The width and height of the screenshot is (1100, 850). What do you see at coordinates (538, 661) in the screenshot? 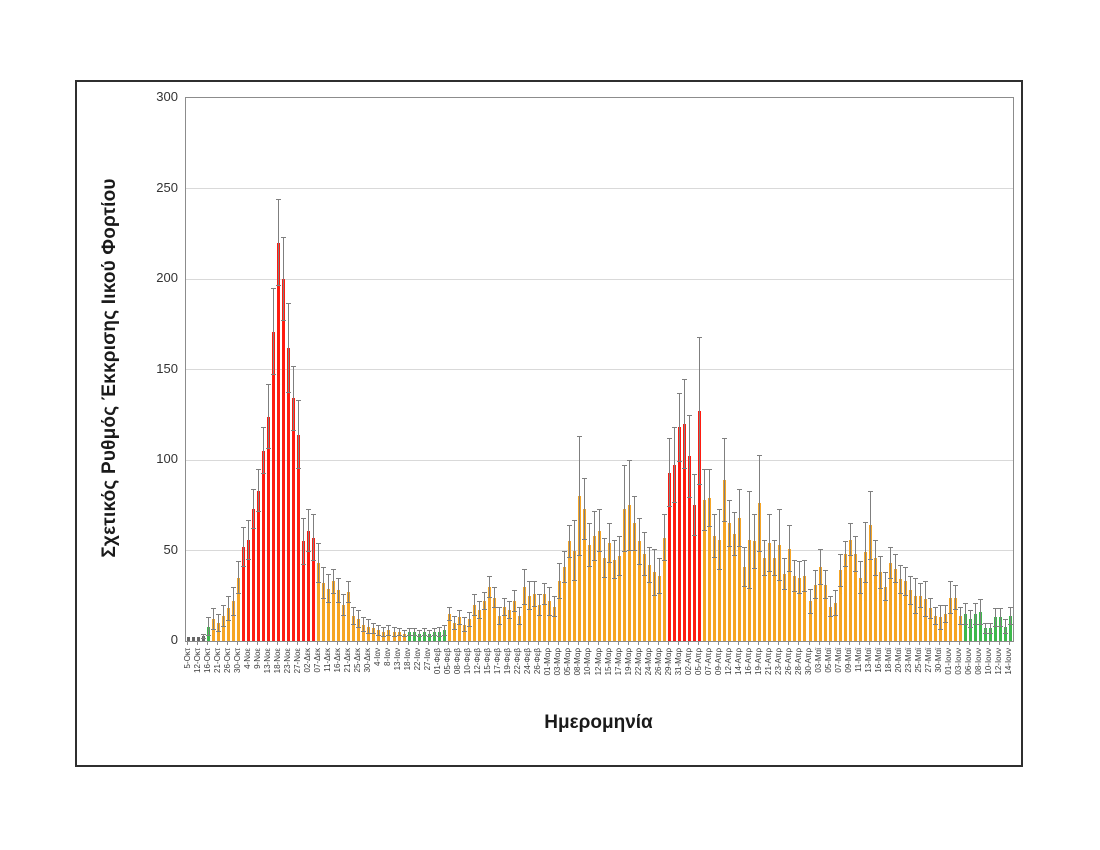
I see `x-tick-label: 26-Φεβ` at bounding box center [538, 661].